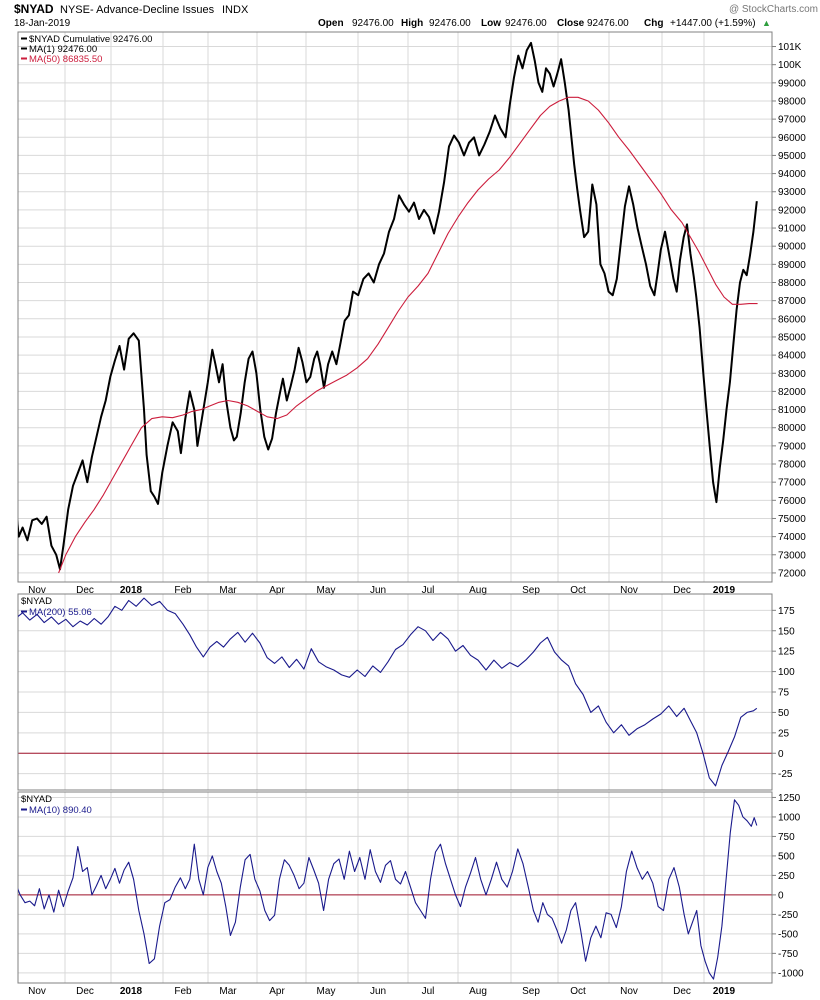  What do you see at coordinates (152, 10) in the screenshot?
I see `description-text: - Advance-Decline Issues` at bounding box center [152, 10].